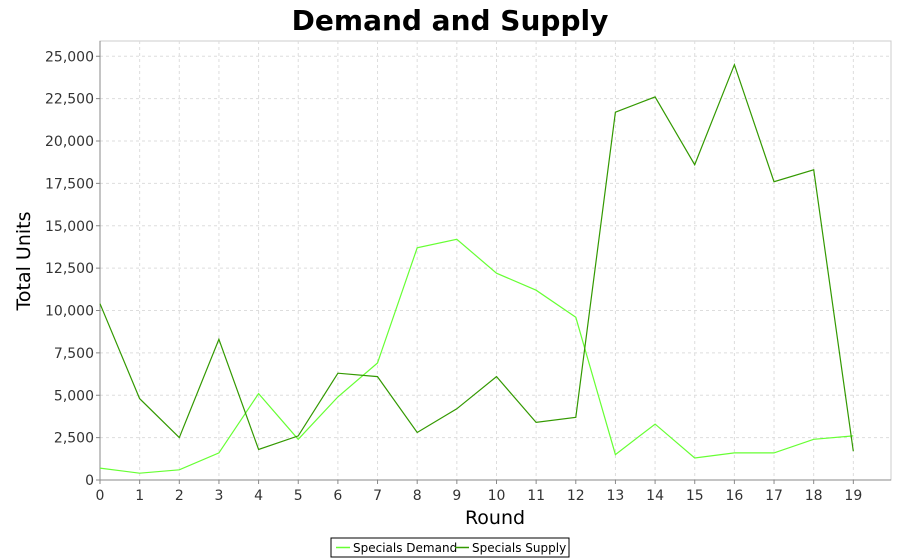 The image size is (900, 560). What do you see at coordinates (74, 439) in the screenshot?
I see `y-tick-label: 2,500` at bounding box center [74, 439].